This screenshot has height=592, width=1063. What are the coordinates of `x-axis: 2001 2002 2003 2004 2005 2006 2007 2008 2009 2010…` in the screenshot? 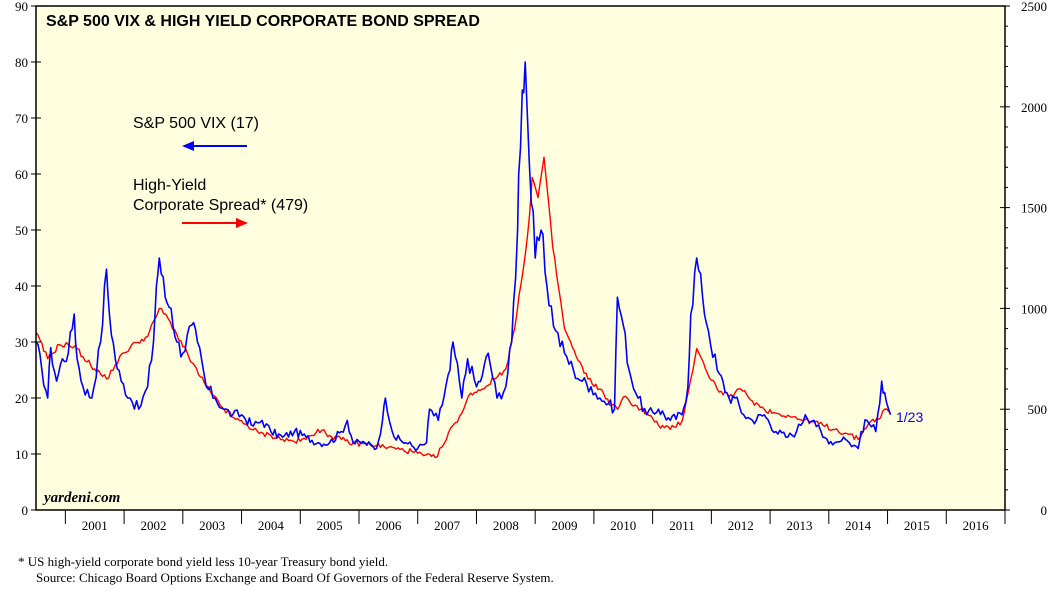 It's located at (535, 521).